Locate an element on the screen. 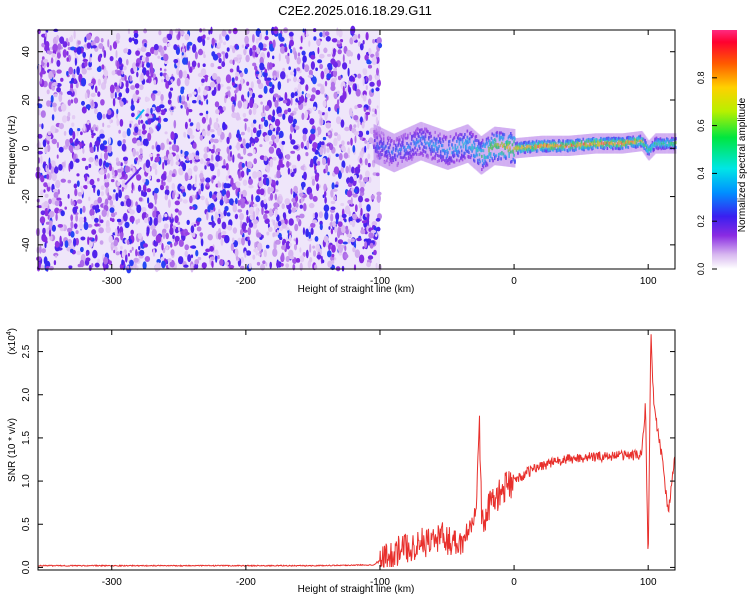 Image resolution: width=750 pixels, height=600 pixels. snr-y-label: SNR (10 * v/v) is located at coordinates (12, 450).